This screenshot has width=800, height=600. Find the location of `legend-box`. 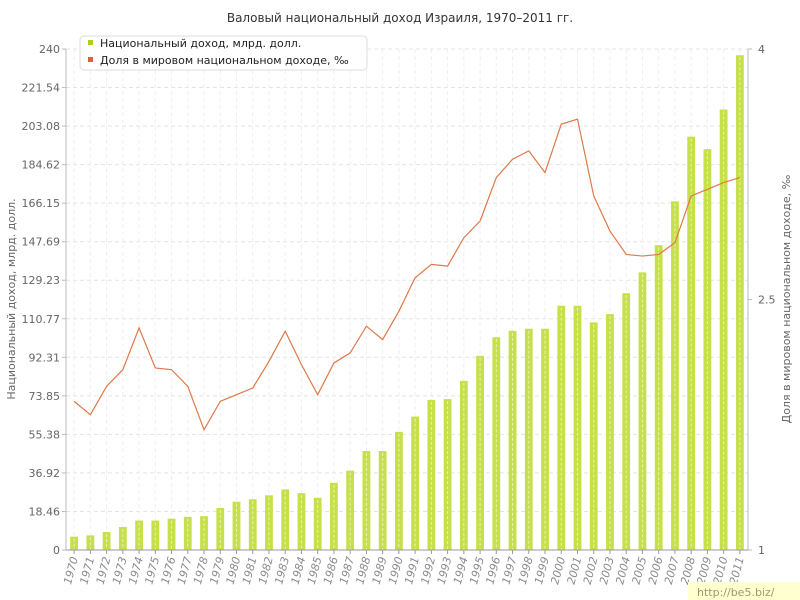

legend-box is located at coordinates (223, 53).